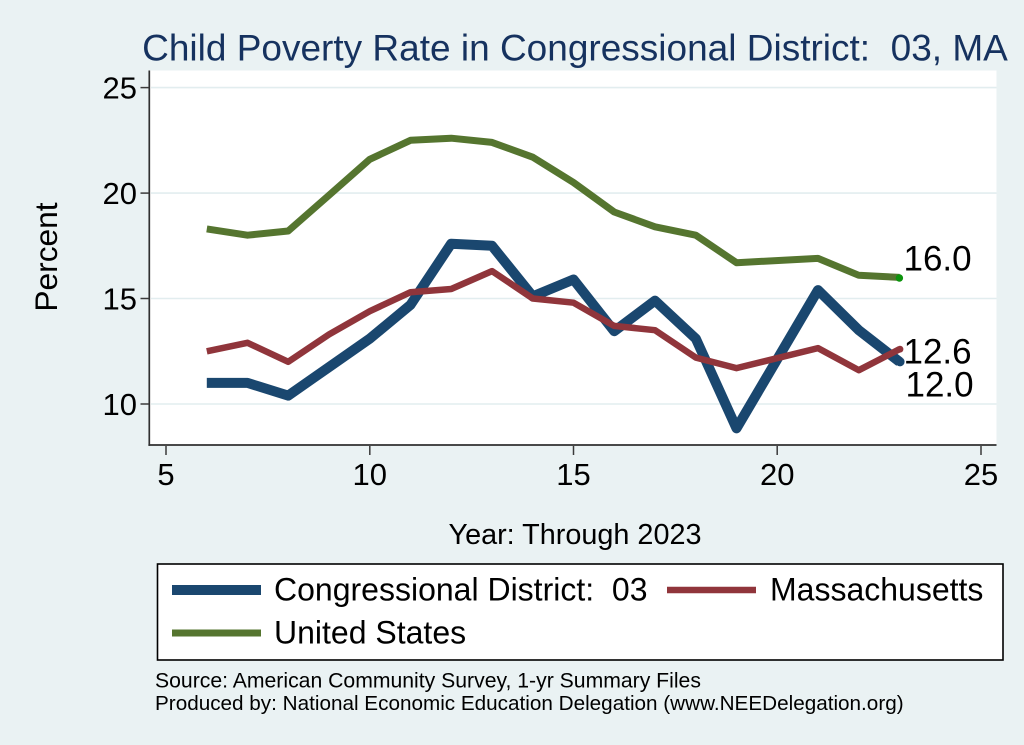 This screenshot has height=745, width=1024. I want to click on svg-text: United States, so click(370, 633).